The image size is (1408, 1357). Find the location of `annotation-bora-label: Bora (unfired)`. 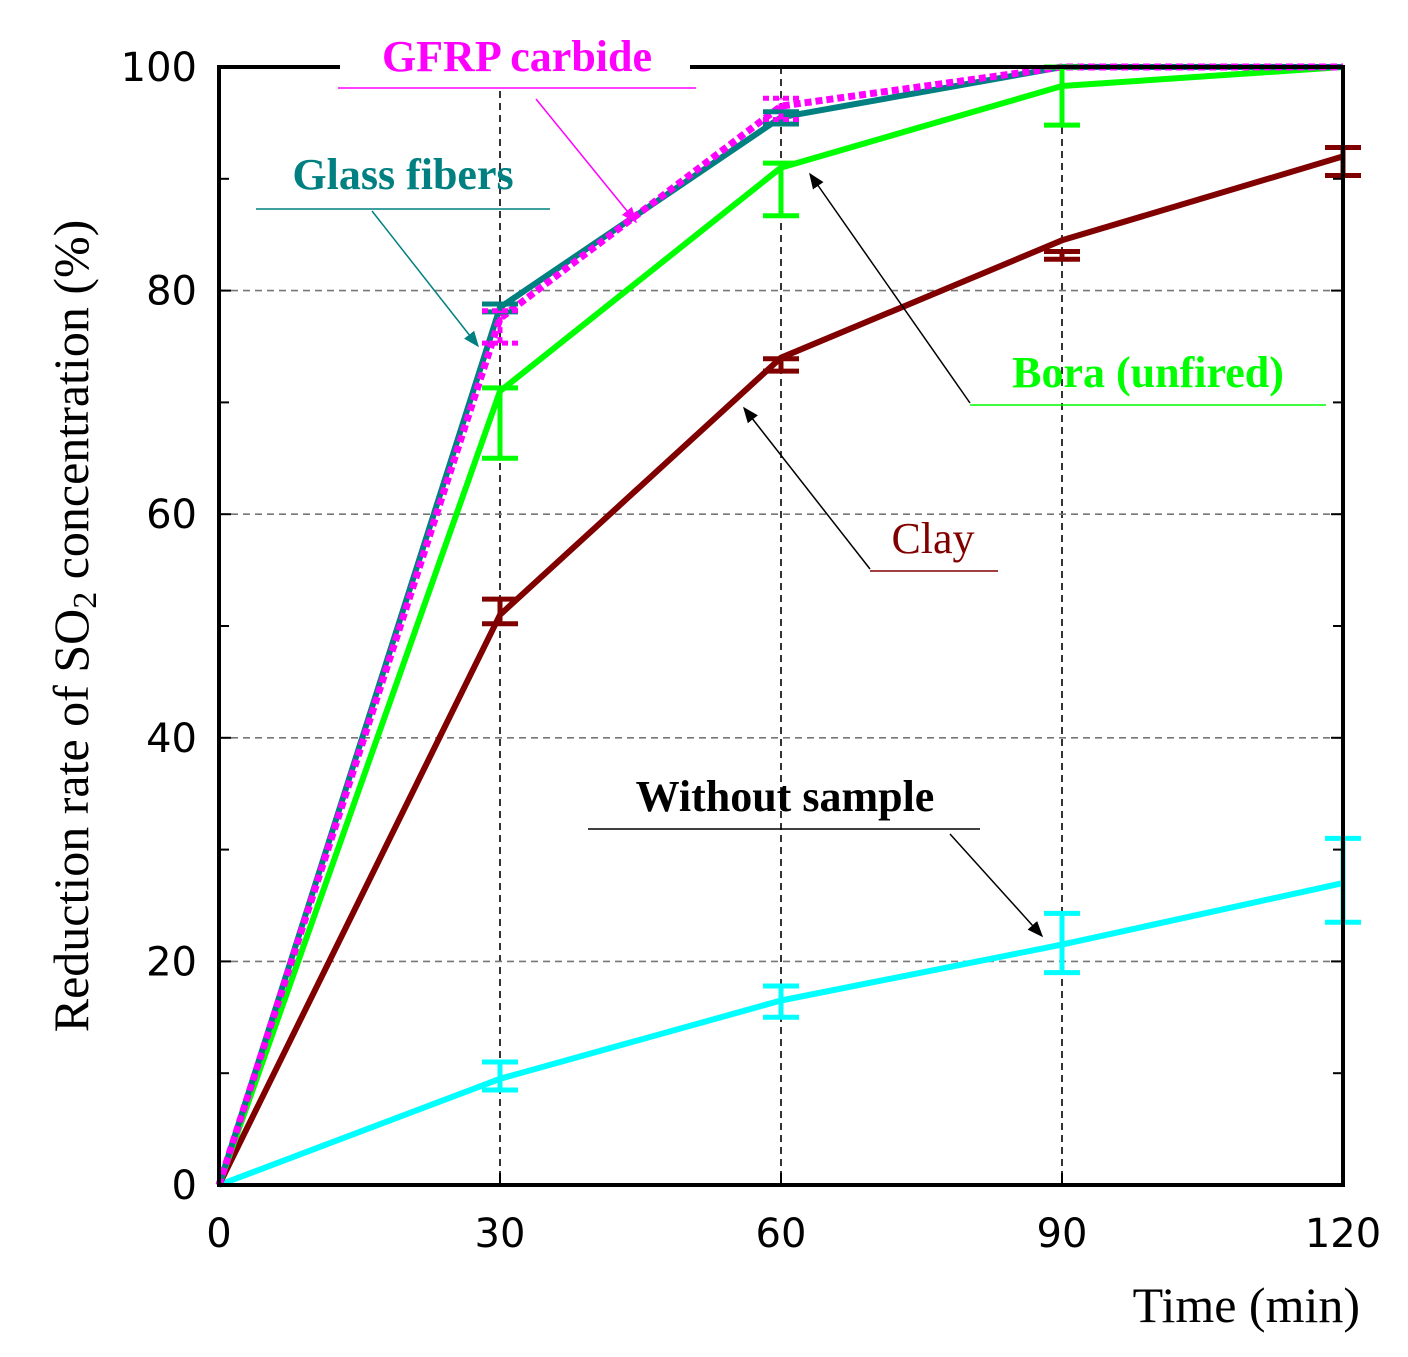

annotation-bora-label: Bora (unfired) is located at coordinates (1148, 372).